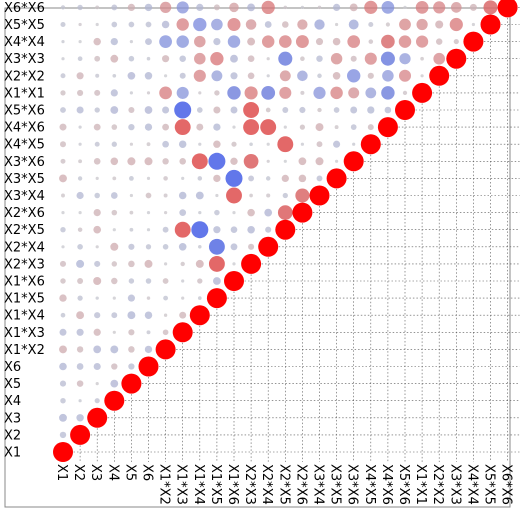  What do you see at coordinates (131, 110) in the screenshot?
I see `bubble-X5*X6-X5` at bounding box center [131, 110].